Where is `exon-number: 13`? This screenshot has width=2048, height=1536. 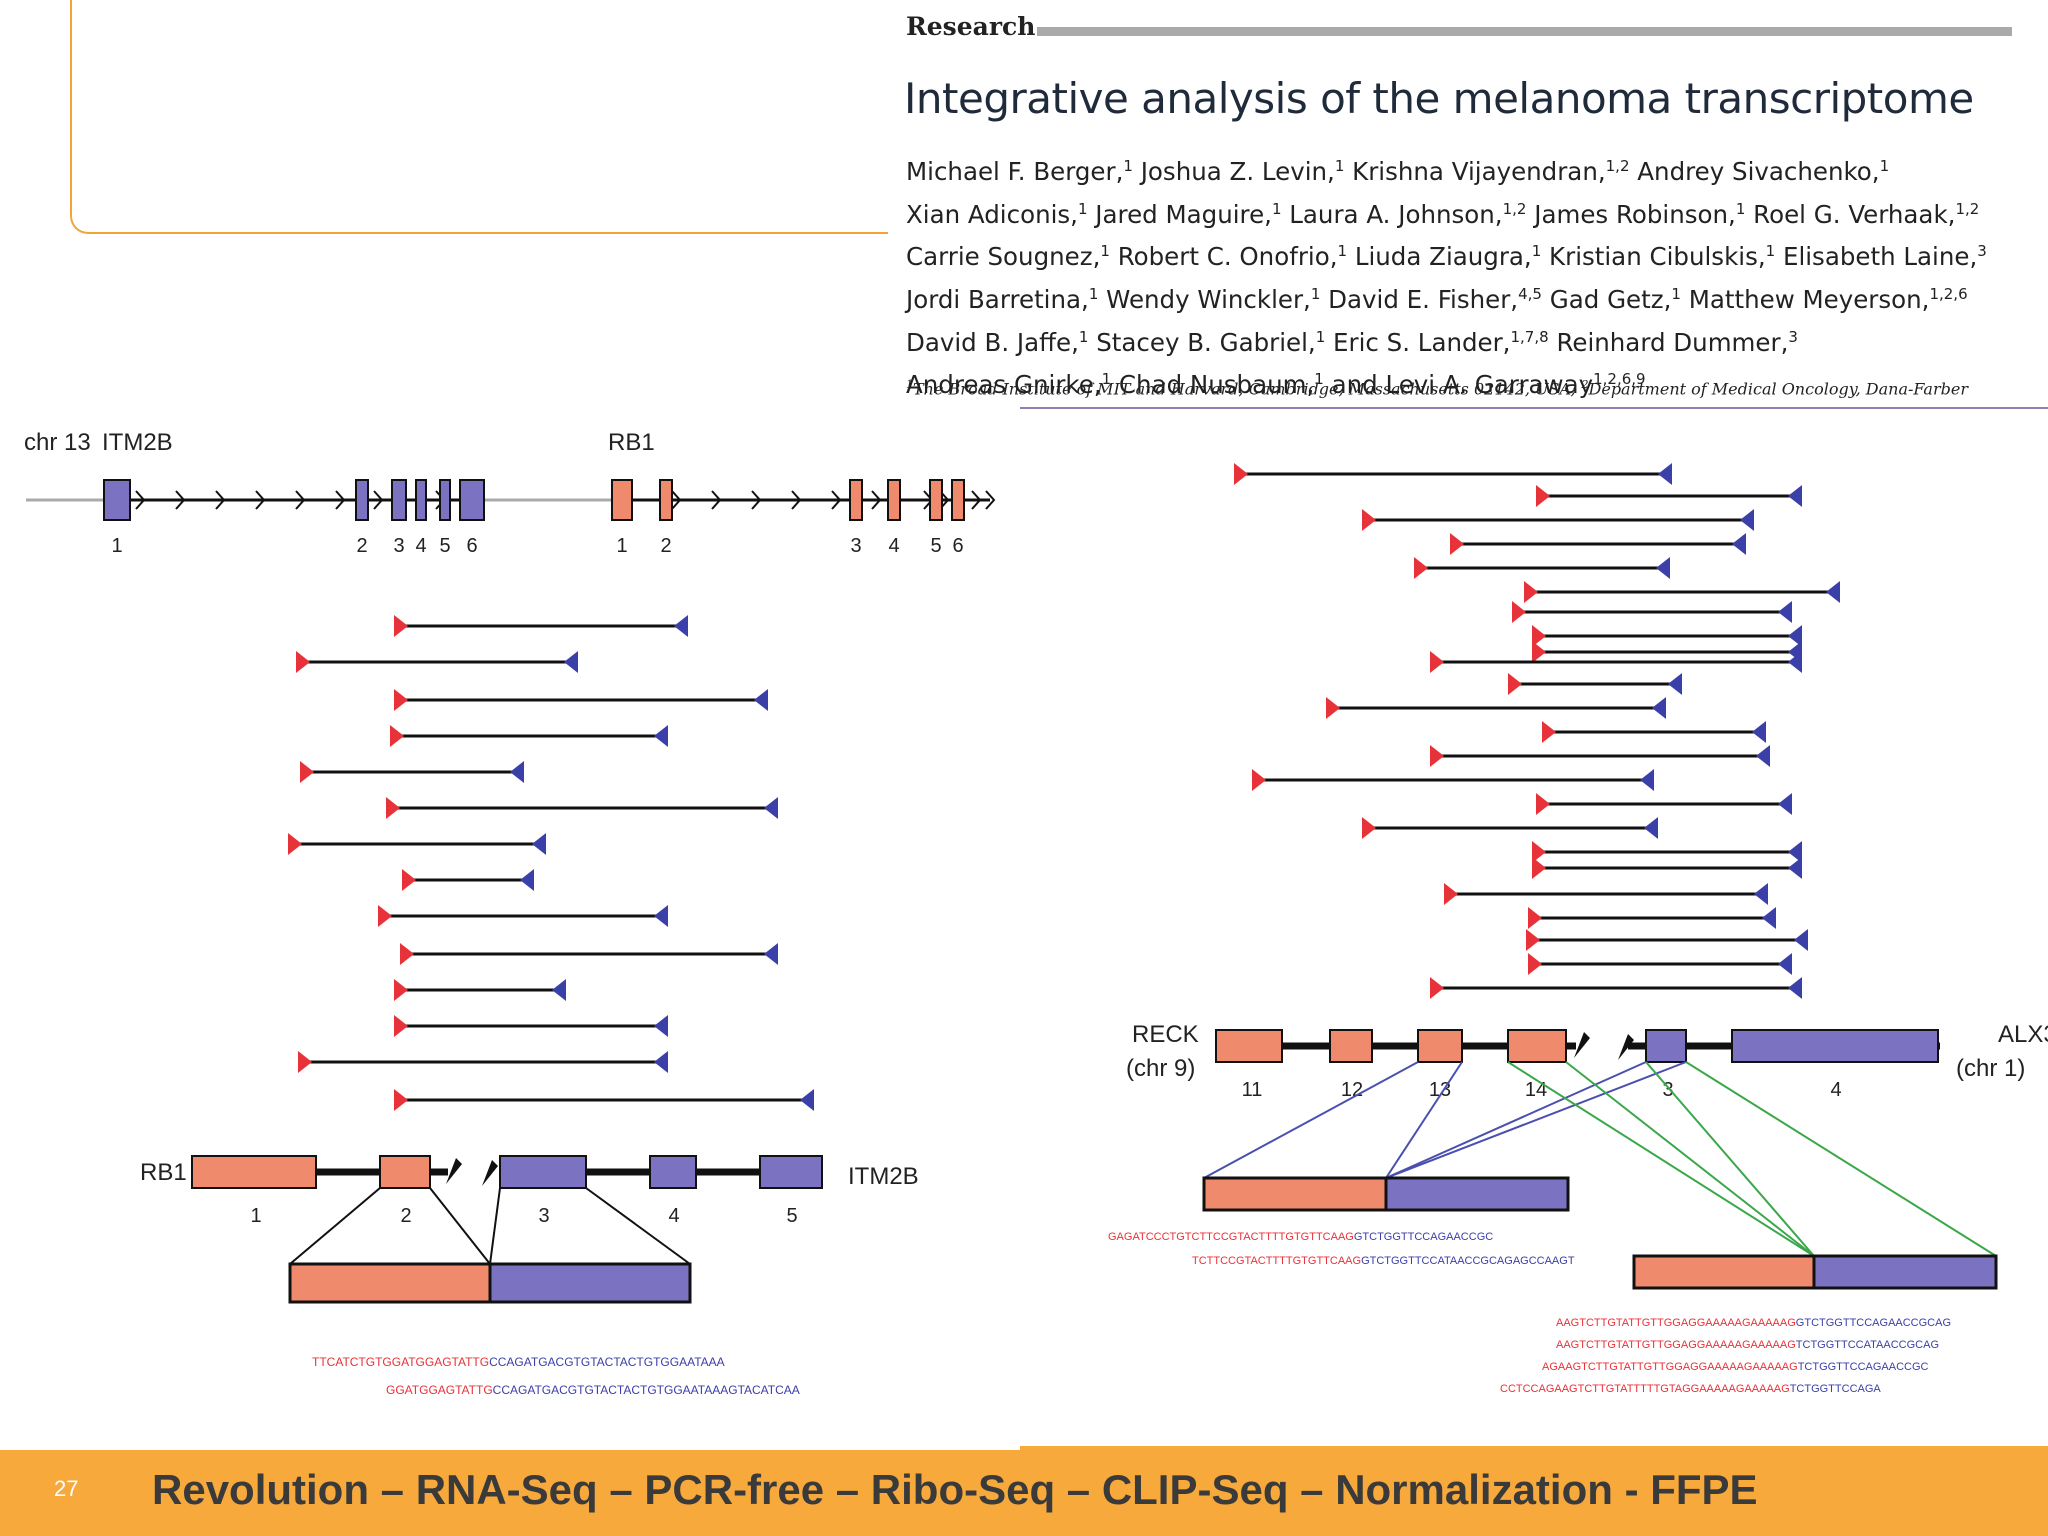 exon-number: 13 is located at coordinates (1440, 1090).